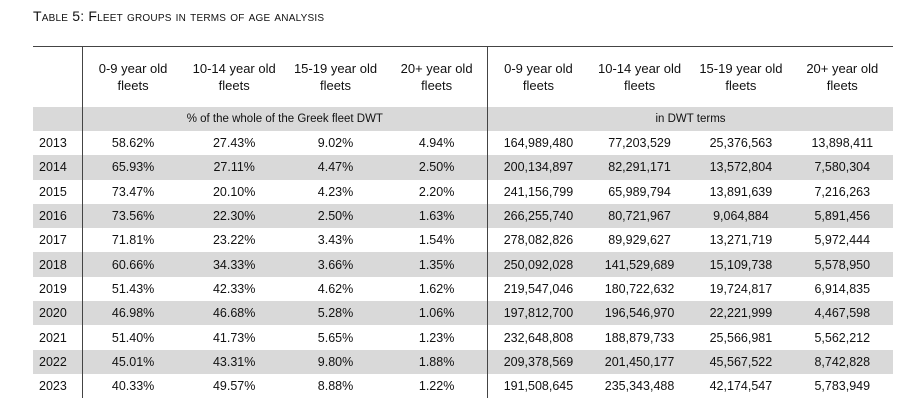  Describe the element at coordinates (741, 216) in the screenshot. I see `dwt-cell: 9,064,884` at that location.